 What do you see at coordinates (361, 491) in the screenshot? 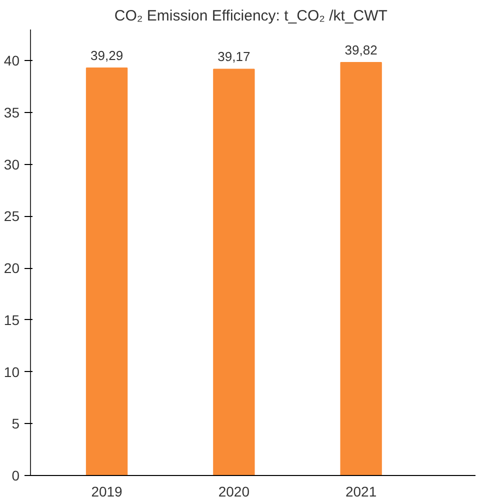
I see `x-tick-label: 2021` at bounding box center [361, 491].